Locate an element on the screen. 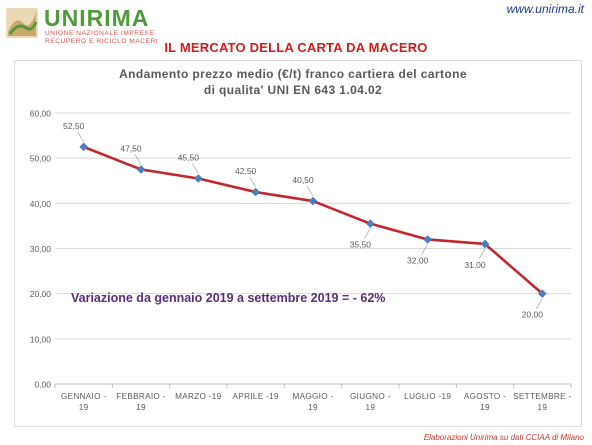  data-value-label: 31,00 is located at coordinates (475, 265).